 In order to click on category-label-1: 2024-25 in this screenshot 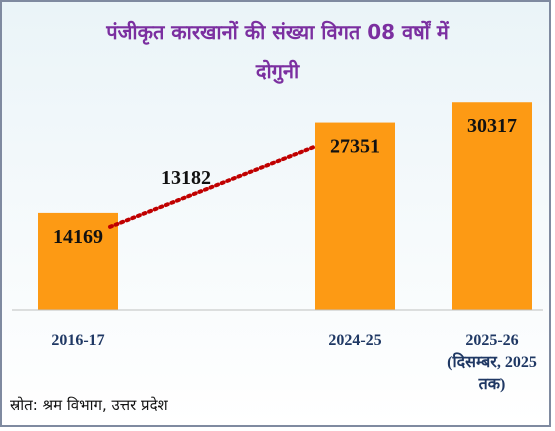, I will do `click(354, 340)`.